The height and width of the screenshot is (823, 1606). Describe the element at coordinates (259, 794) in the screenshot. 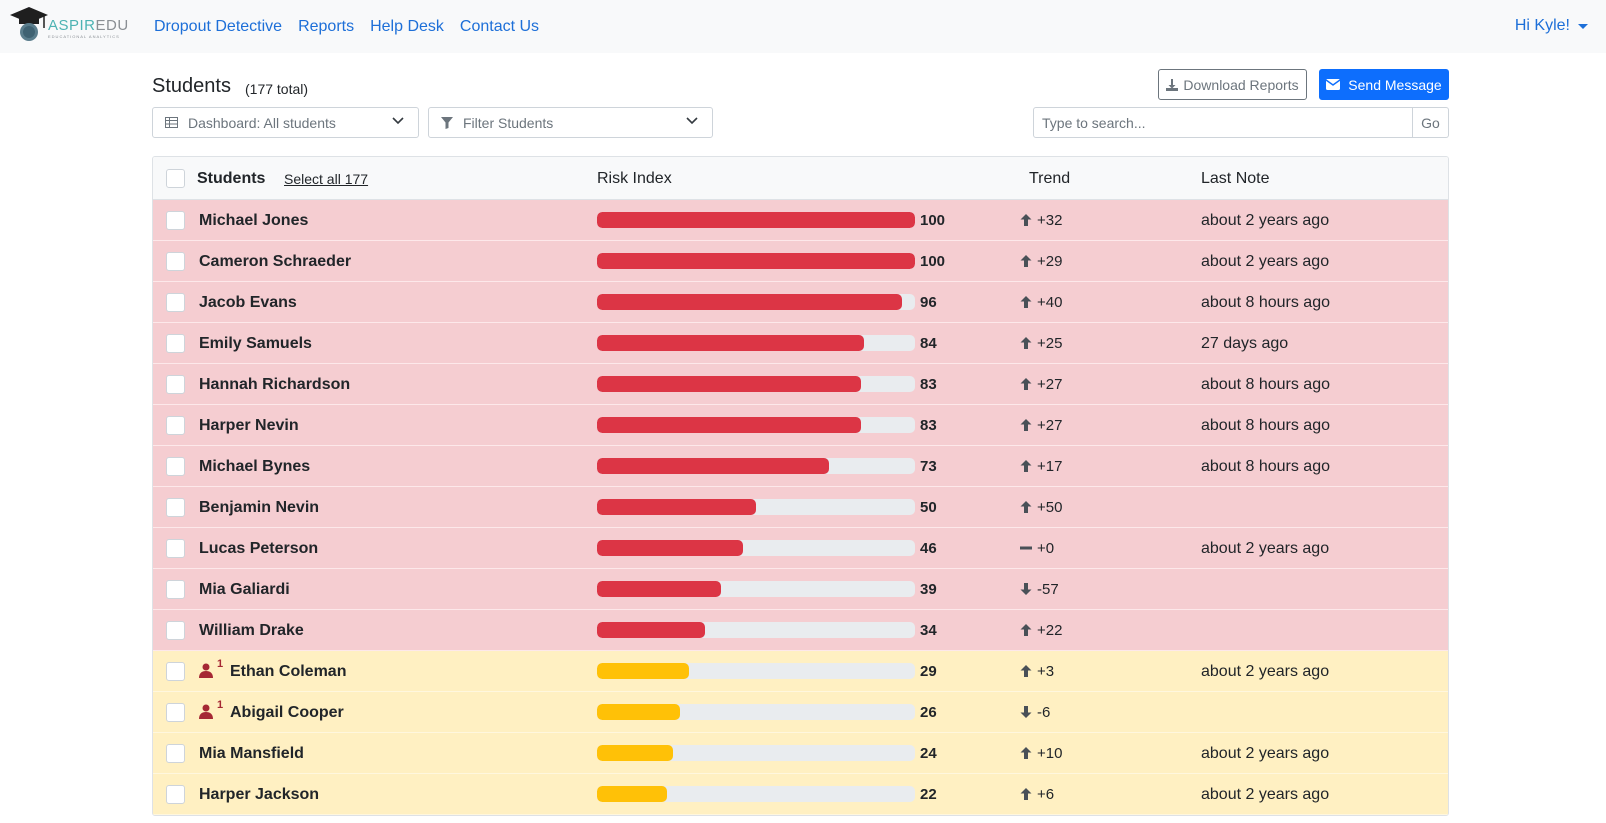

I see `student-name-link: Harper Jackson` at that location.